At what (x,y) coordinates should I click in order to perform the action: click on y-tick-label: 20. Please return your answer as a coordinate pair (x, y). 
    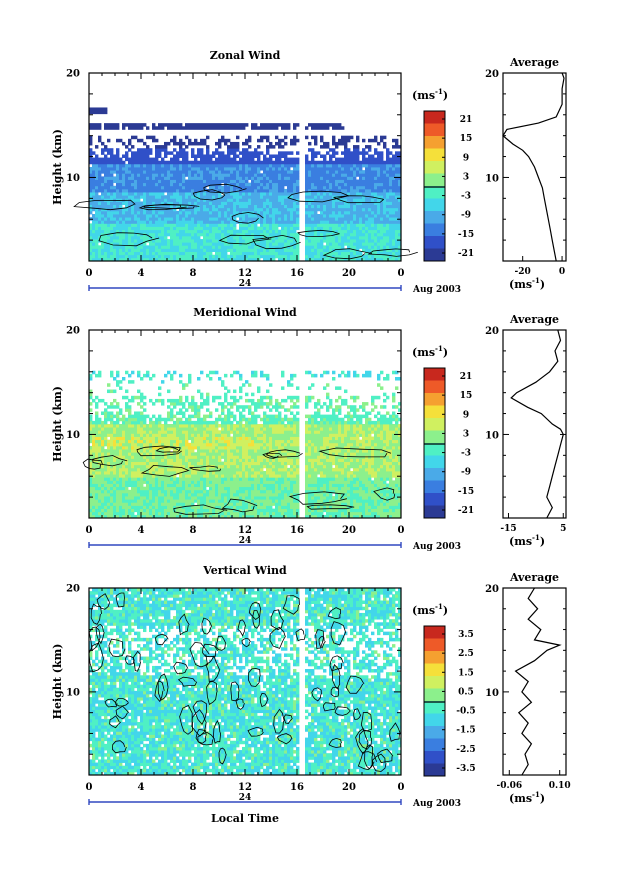
    Looking at the image, I should click on (73, 74).